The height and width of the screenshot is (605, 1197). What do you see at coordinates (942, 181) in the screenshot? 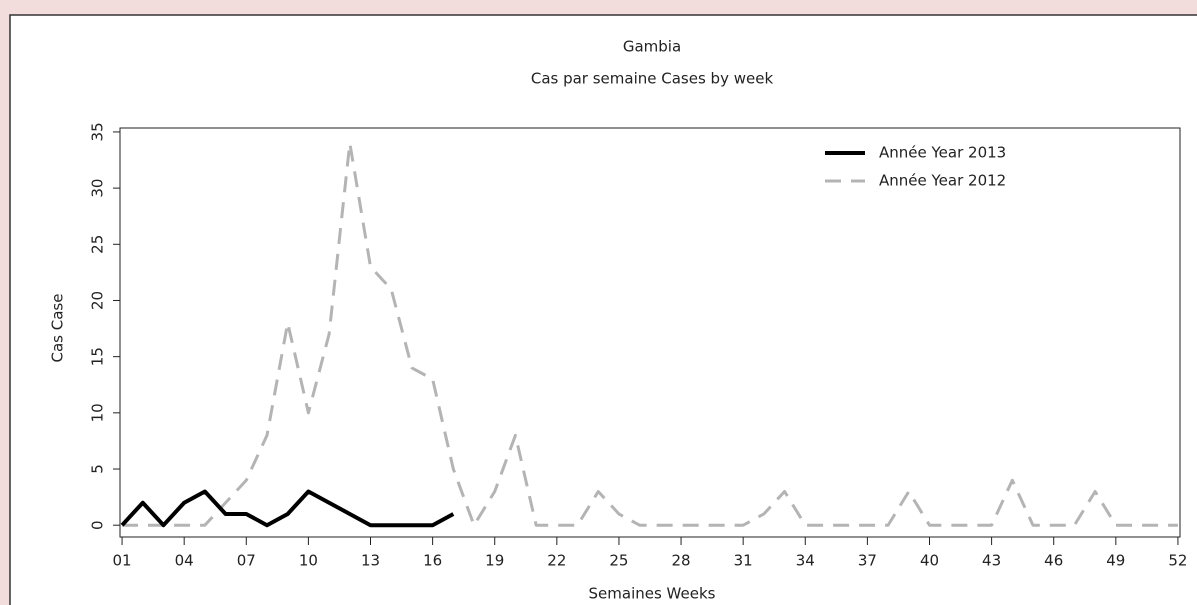
I see `legend-label: Année Year 2012` at bounding box center [942, 181].